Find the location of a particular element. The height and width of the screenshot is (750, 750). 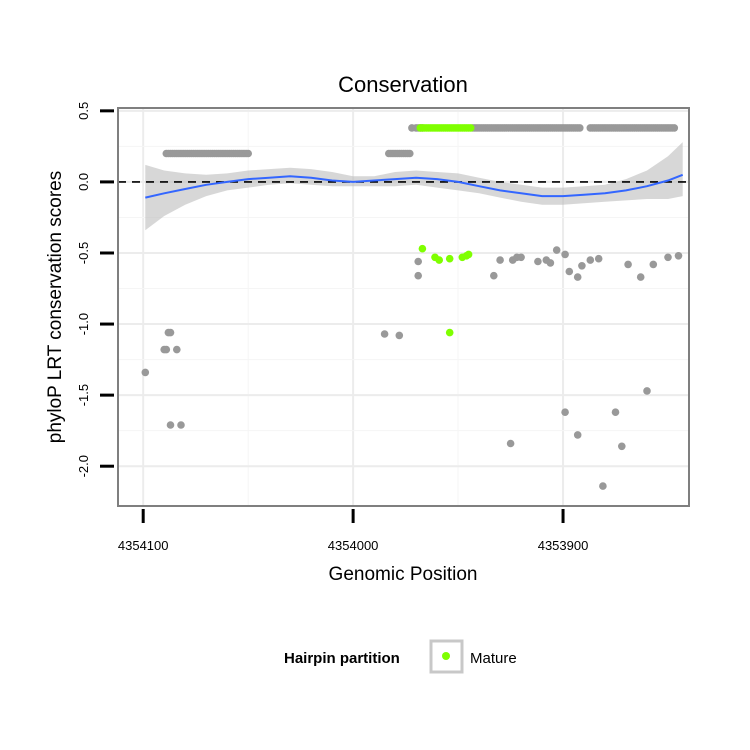

y-tick-label: -1.5 is located at coordinates (83, 395).